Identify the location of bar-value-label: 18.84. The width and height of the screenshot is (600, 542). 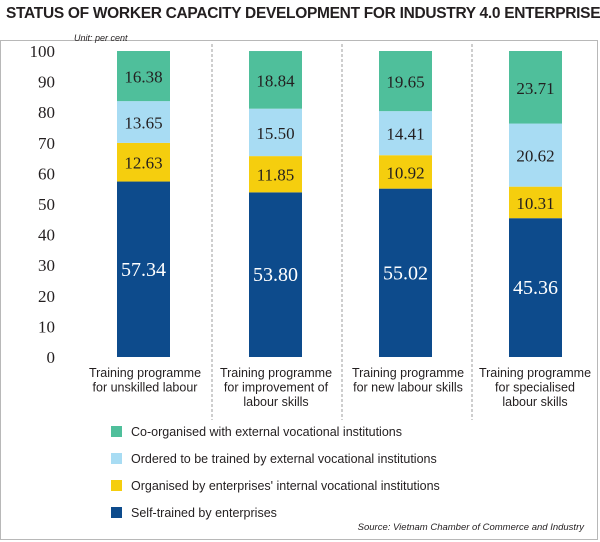
(275, 80).